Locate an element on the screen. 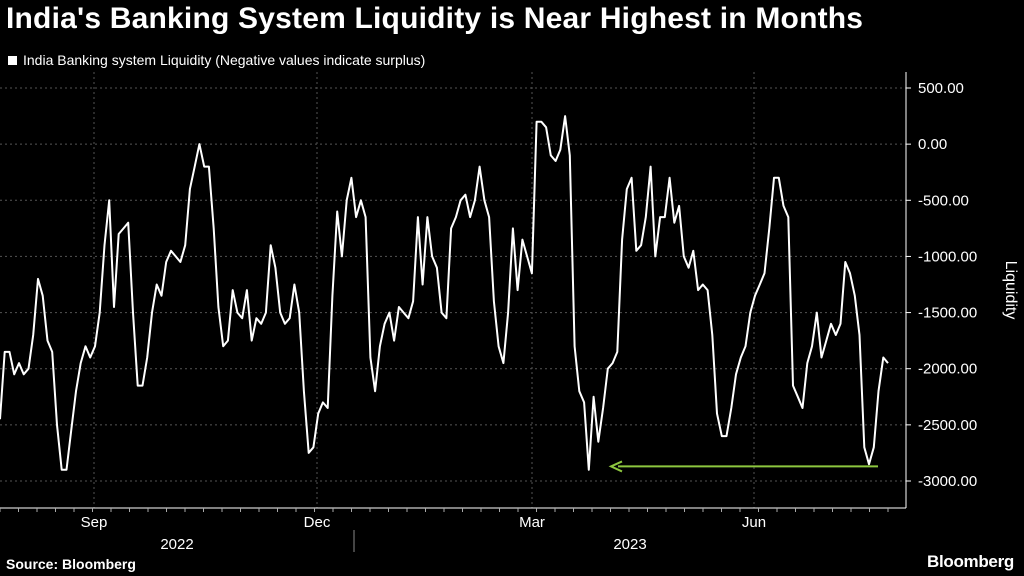 Image resolution: width=1024 pixels, height=576 pixels. y-tick-label: 500.00 is located at coordinates (941, 88).